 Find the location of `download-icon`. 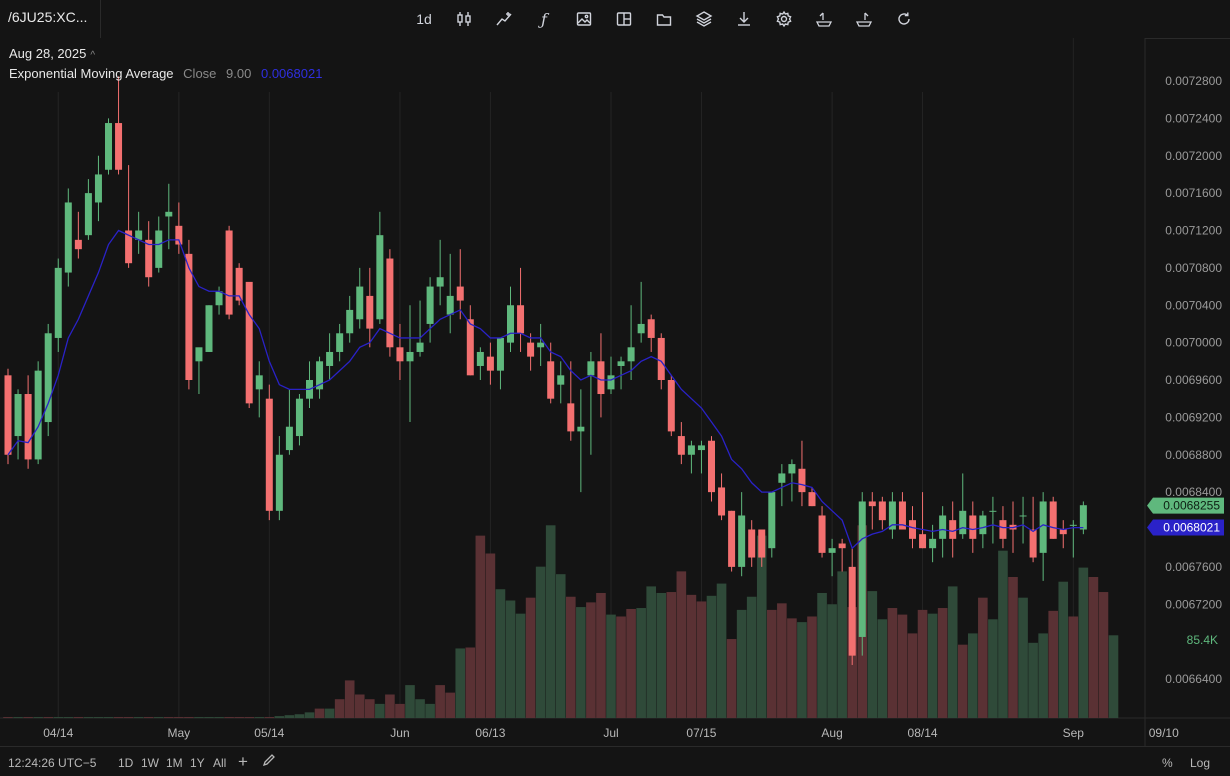

download-icon is located at coordinates (744, 19).